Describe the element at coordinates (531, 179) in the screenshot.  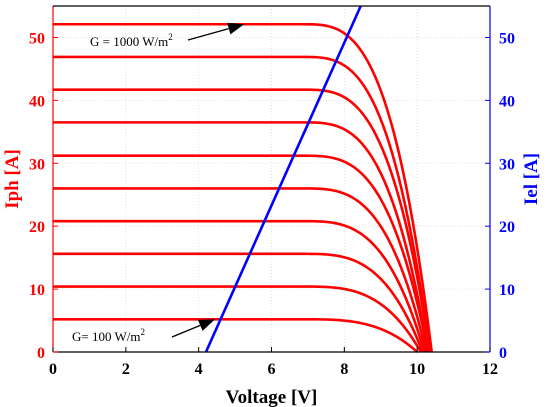
I see `y-axis-right-label: Iel [A]` at that location.